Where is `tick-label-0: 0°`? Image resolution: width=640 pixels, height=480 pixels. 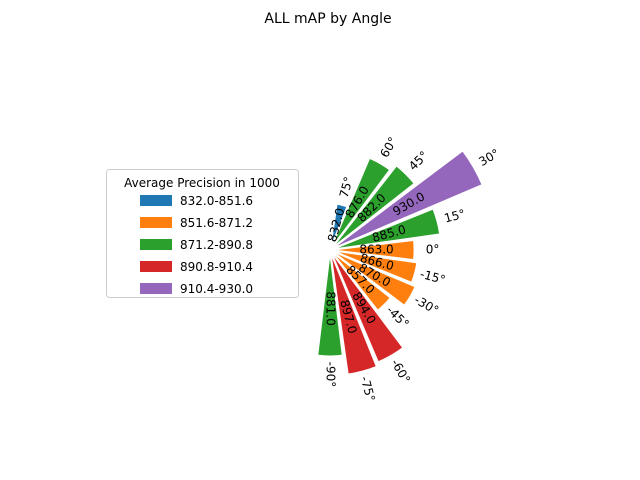 tick-label-0: 0° is located at coordinates (433, 250).